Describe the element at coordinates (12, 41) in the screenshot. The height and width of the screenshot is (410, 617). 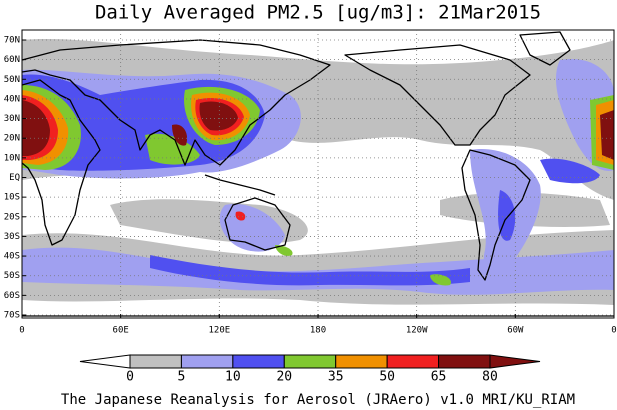
I see `lat-label: 70N` at that location.